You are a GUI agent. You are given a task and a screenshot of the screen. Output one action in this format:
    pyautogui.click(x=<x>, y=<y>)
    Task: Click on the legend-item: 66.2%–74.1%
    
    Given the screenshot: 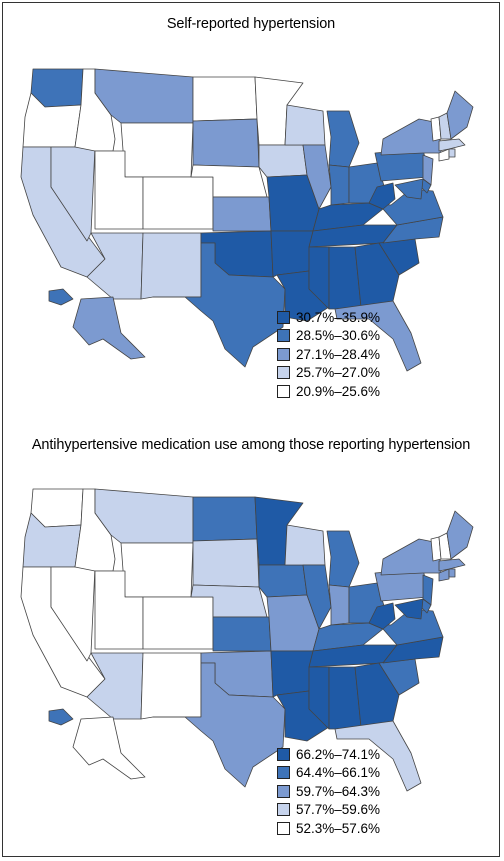 What is the action you would take?
    pyautogui.click(x=328, y=754)
    